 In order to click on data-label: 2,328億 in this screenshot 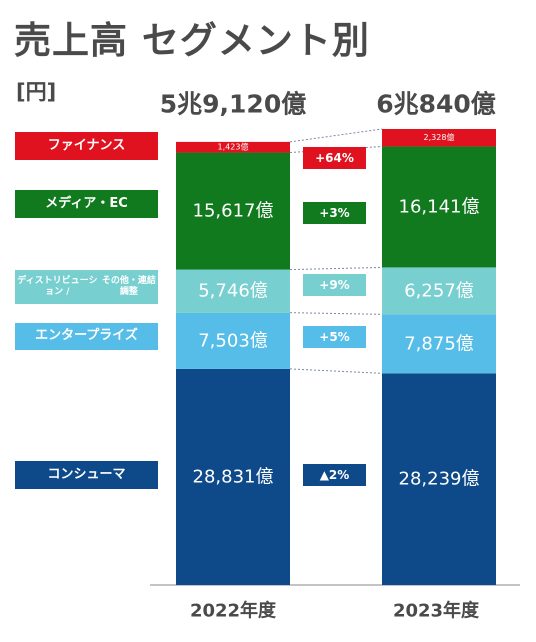, I will do `click(439, 137)`.